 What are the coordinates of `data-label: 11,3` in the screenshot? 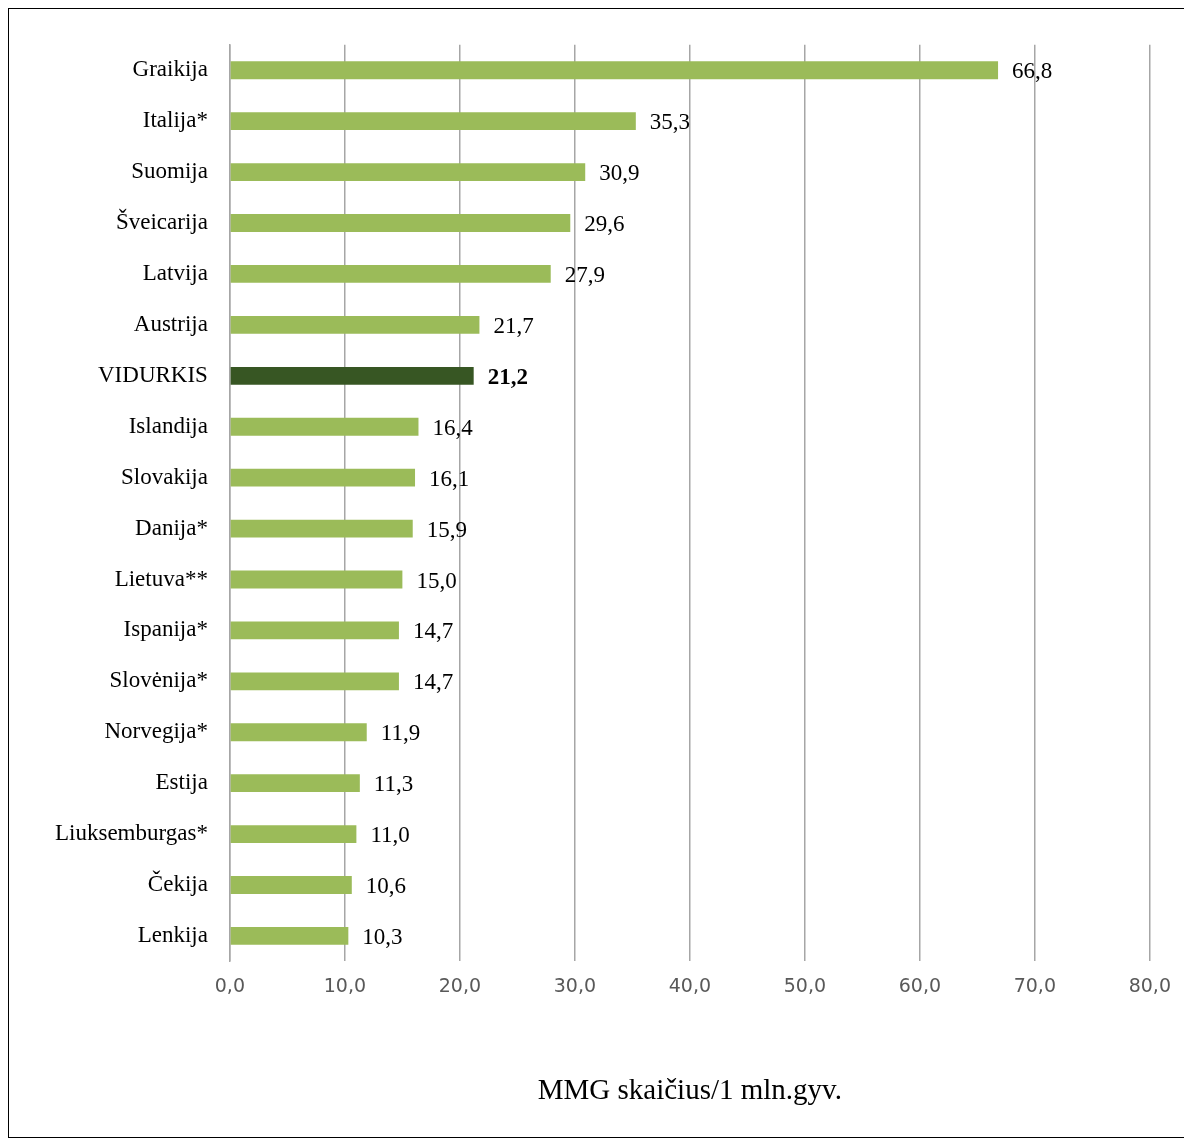 It's located at (393, 784).